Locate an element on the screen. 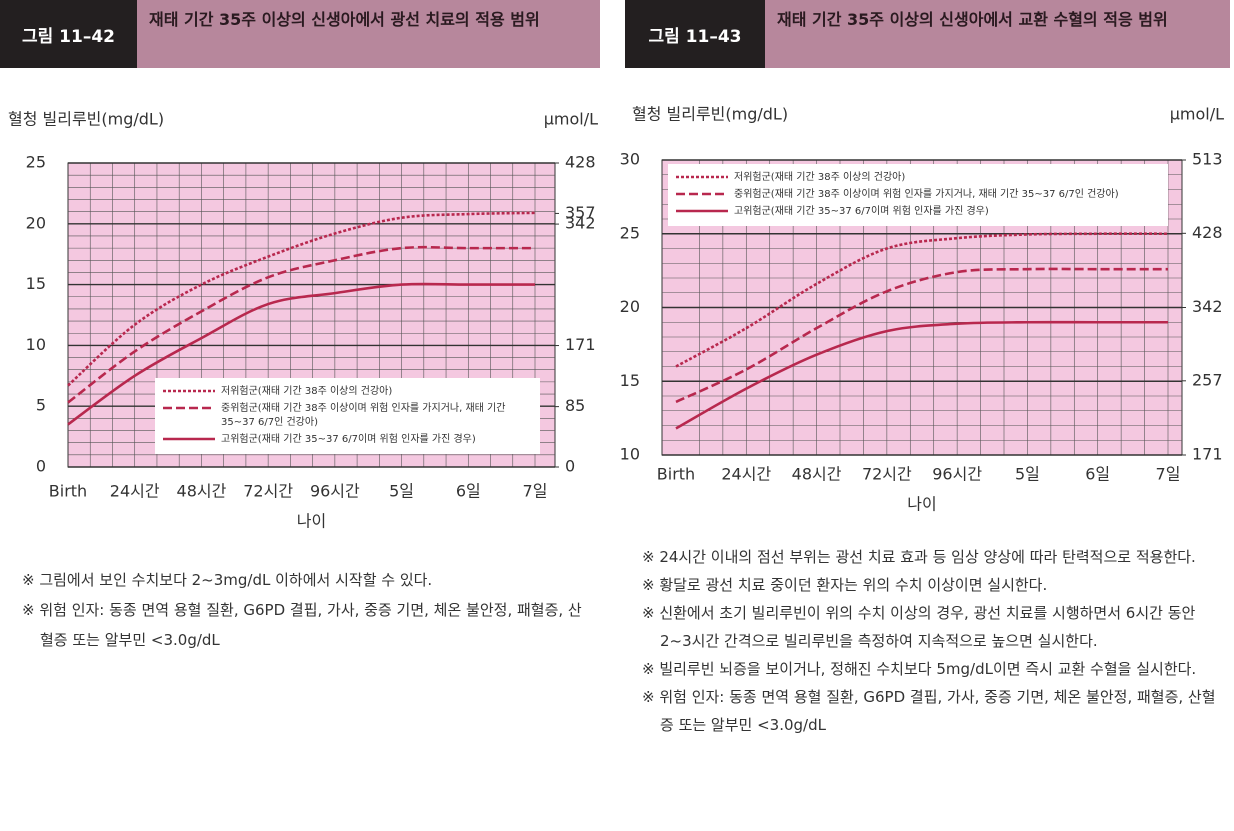 This screenshot has width=1234, height=831. y2-tick-label: 257 is located at coordinates (1207, 379).